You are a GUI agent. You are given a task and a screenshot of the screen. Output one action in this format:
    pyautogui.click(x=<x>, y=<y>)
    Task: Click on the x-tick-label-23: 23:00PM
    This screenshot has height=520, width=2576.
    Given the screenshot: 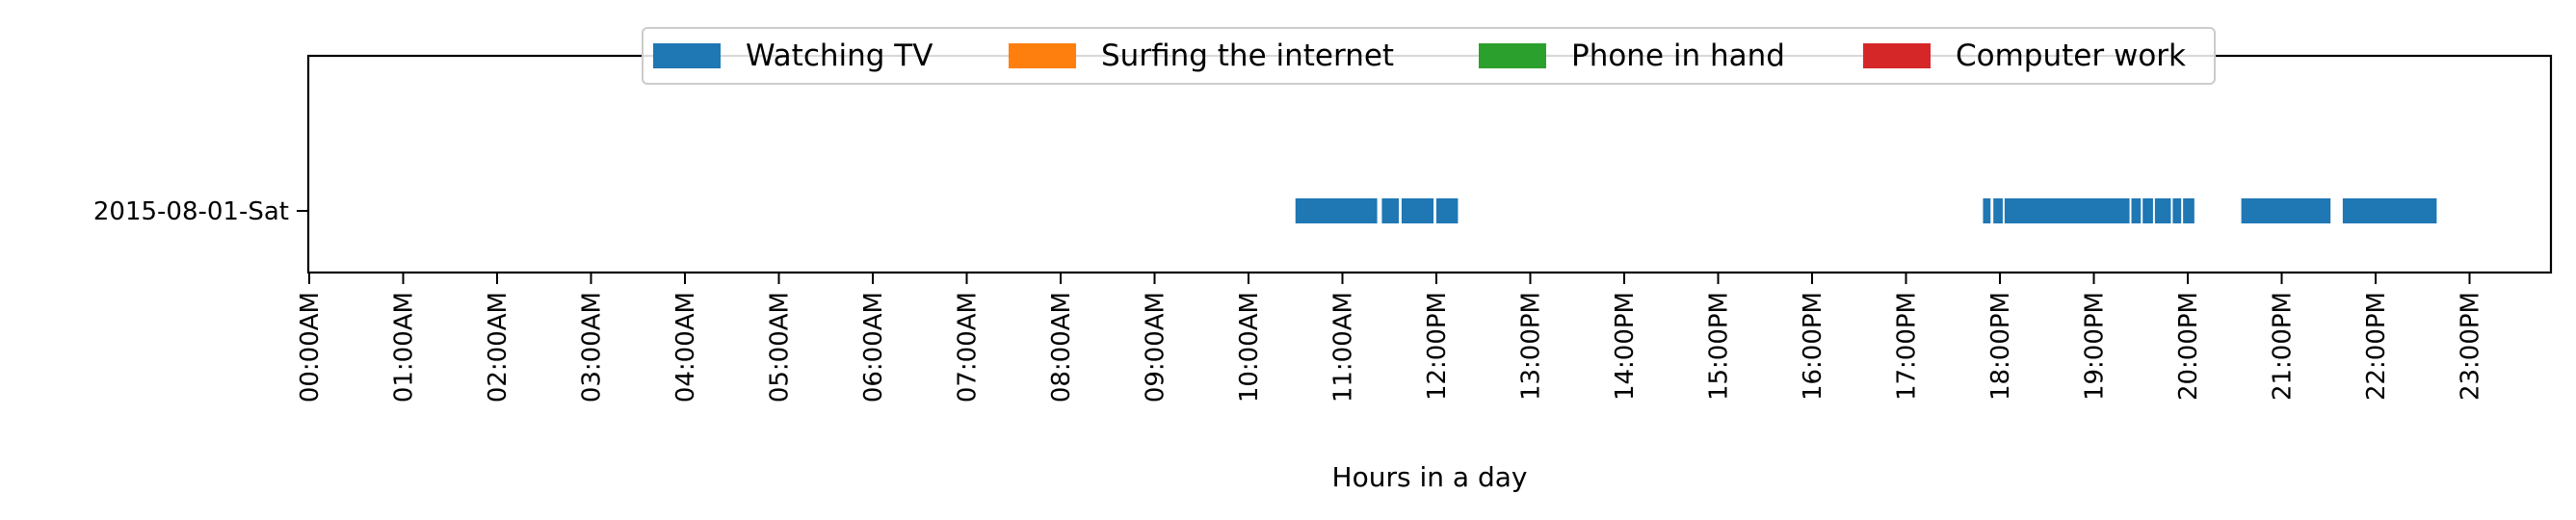 What is the action you would take?
    pyautogui.click(x=2471, y=346)
    